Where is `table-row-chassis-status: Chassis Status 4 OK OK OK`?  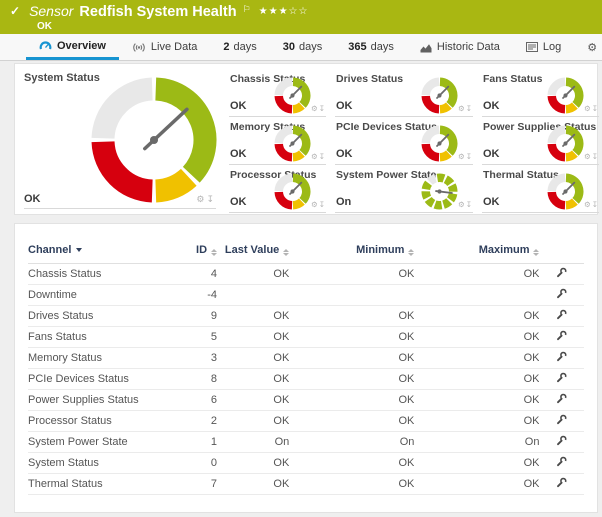
table-row-chassis-status: Chassis Status 4 OK OK OK is located at coordinates (306, 274).